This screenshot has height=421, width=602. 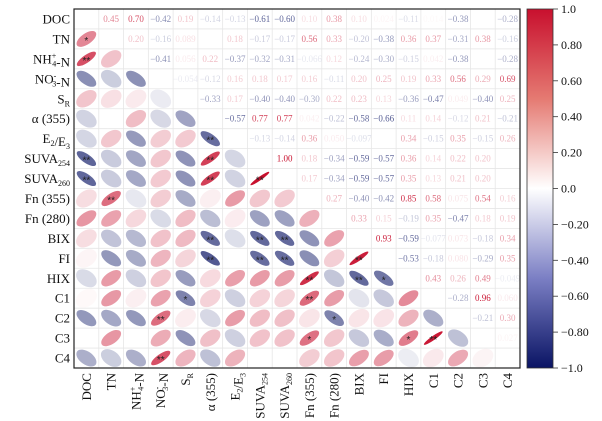 I want to click on correlation-value: 0.10, so click(x=359, y=19).